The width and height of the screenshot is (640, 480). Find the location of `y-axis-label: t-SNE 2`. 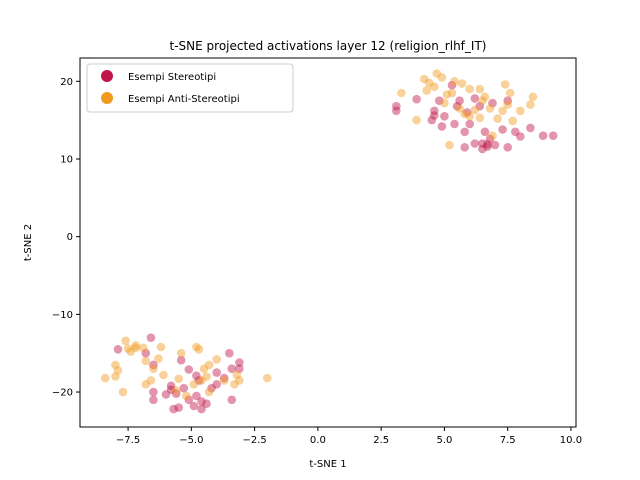

y-axis-label: t-SNE 2 is located at coordinates (28, 242).